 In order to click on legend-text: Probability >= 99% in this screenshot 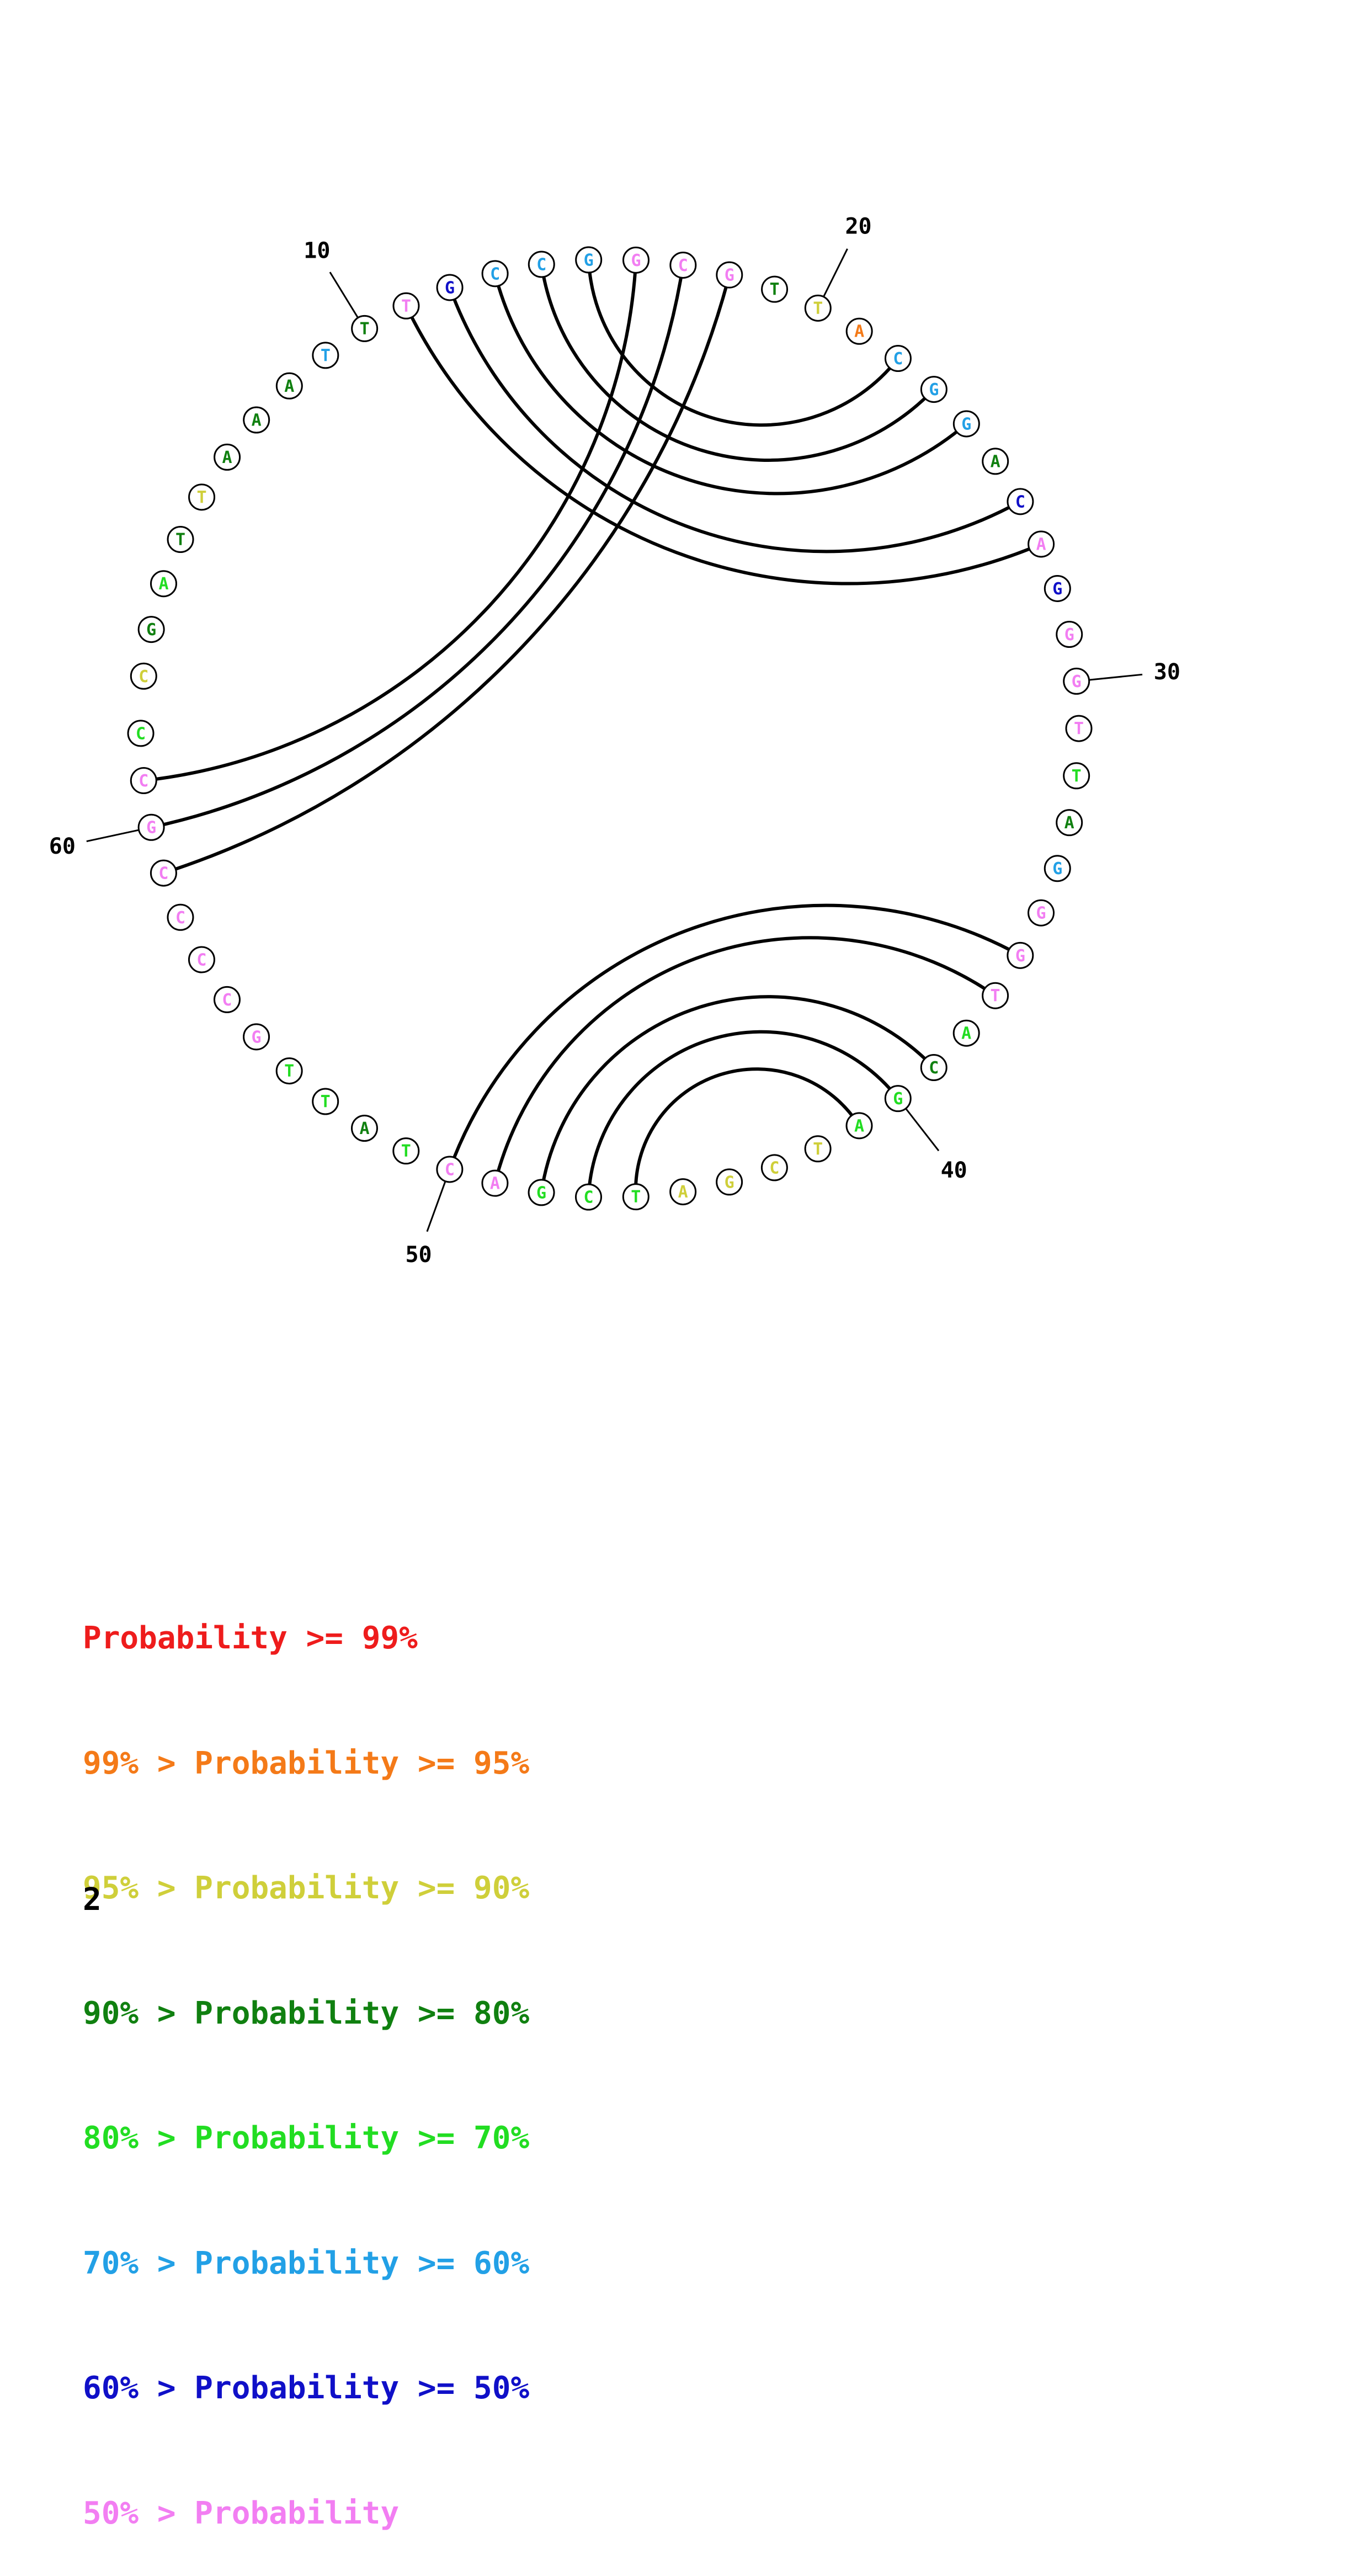, I will do `click(251, 1638)`.